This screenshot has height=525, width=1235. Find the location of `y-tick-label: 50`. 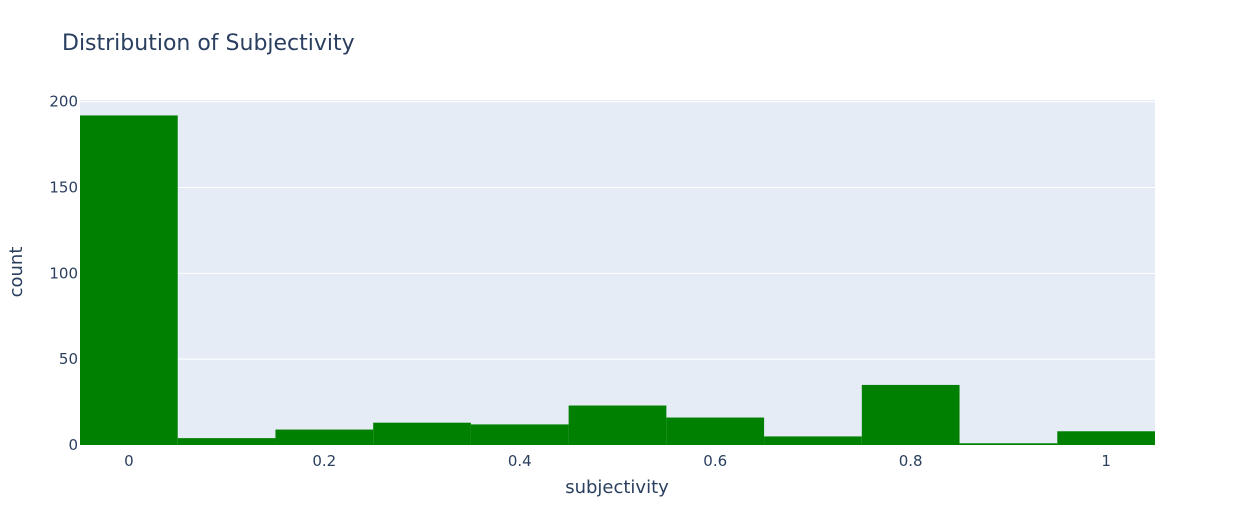

y-tick-label: 50 is located at coordinates (68, 359).